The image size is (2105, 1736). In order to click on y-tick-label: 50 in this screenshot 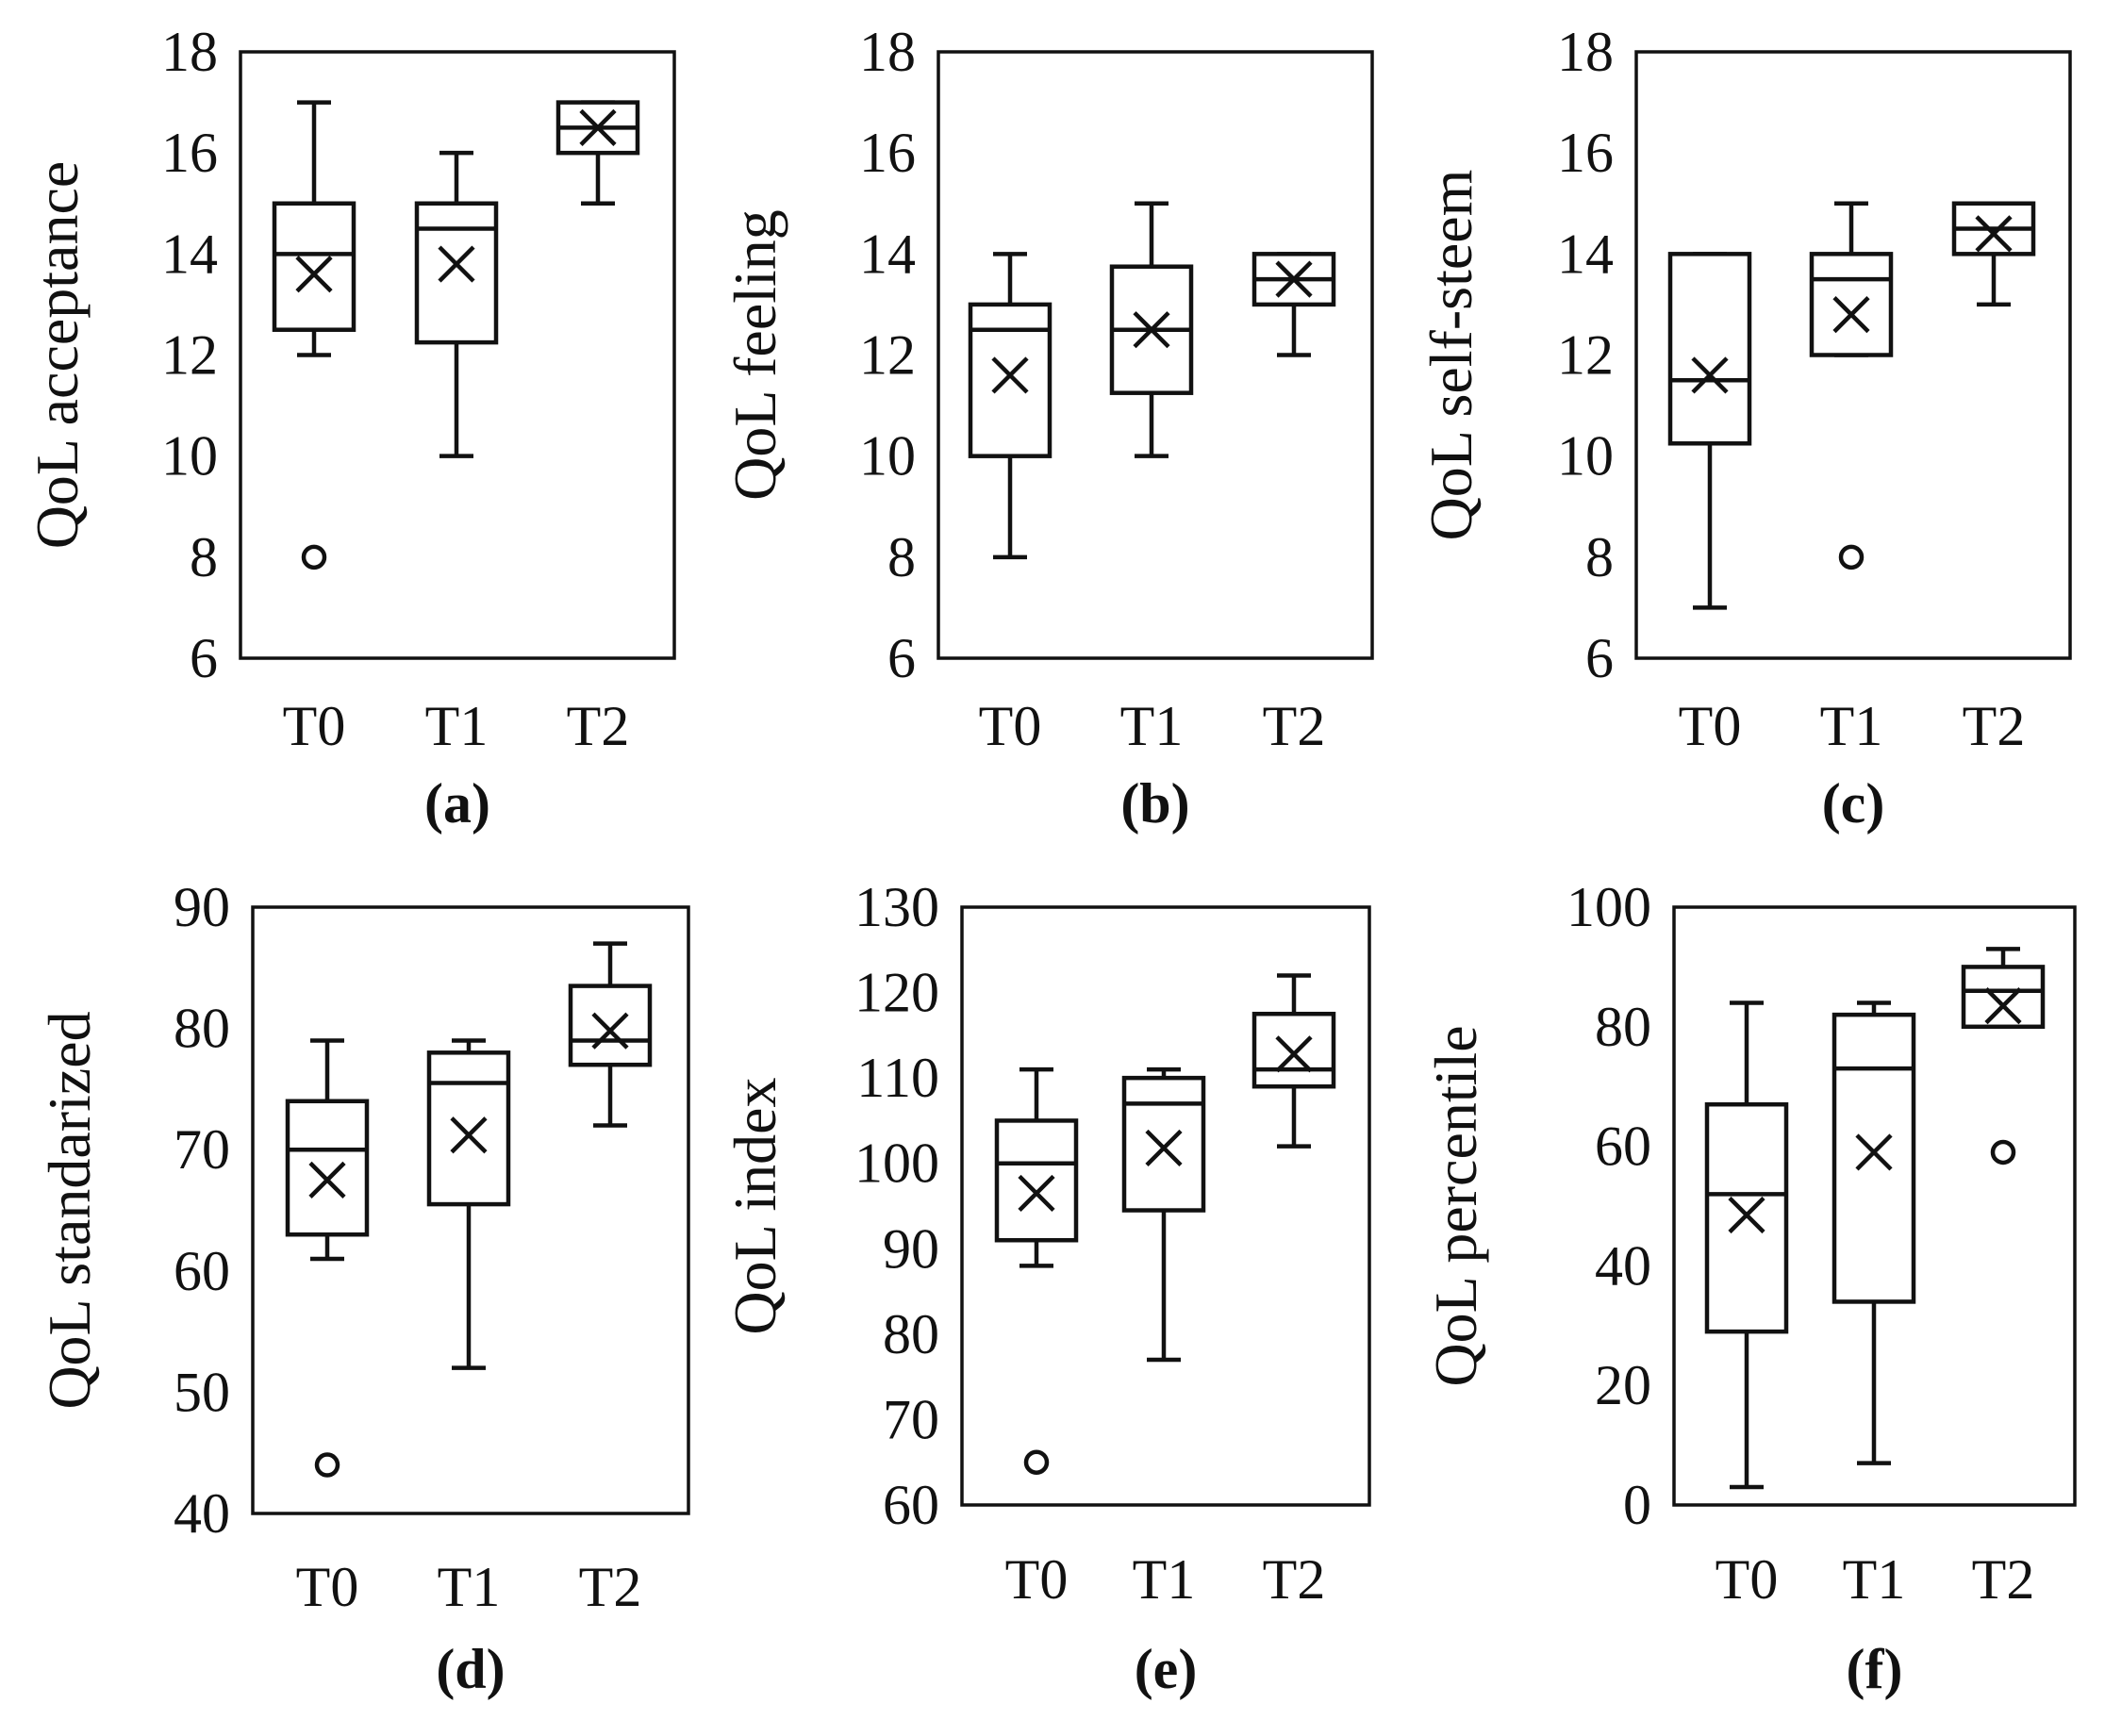, I will do `click(202, 1392)`.